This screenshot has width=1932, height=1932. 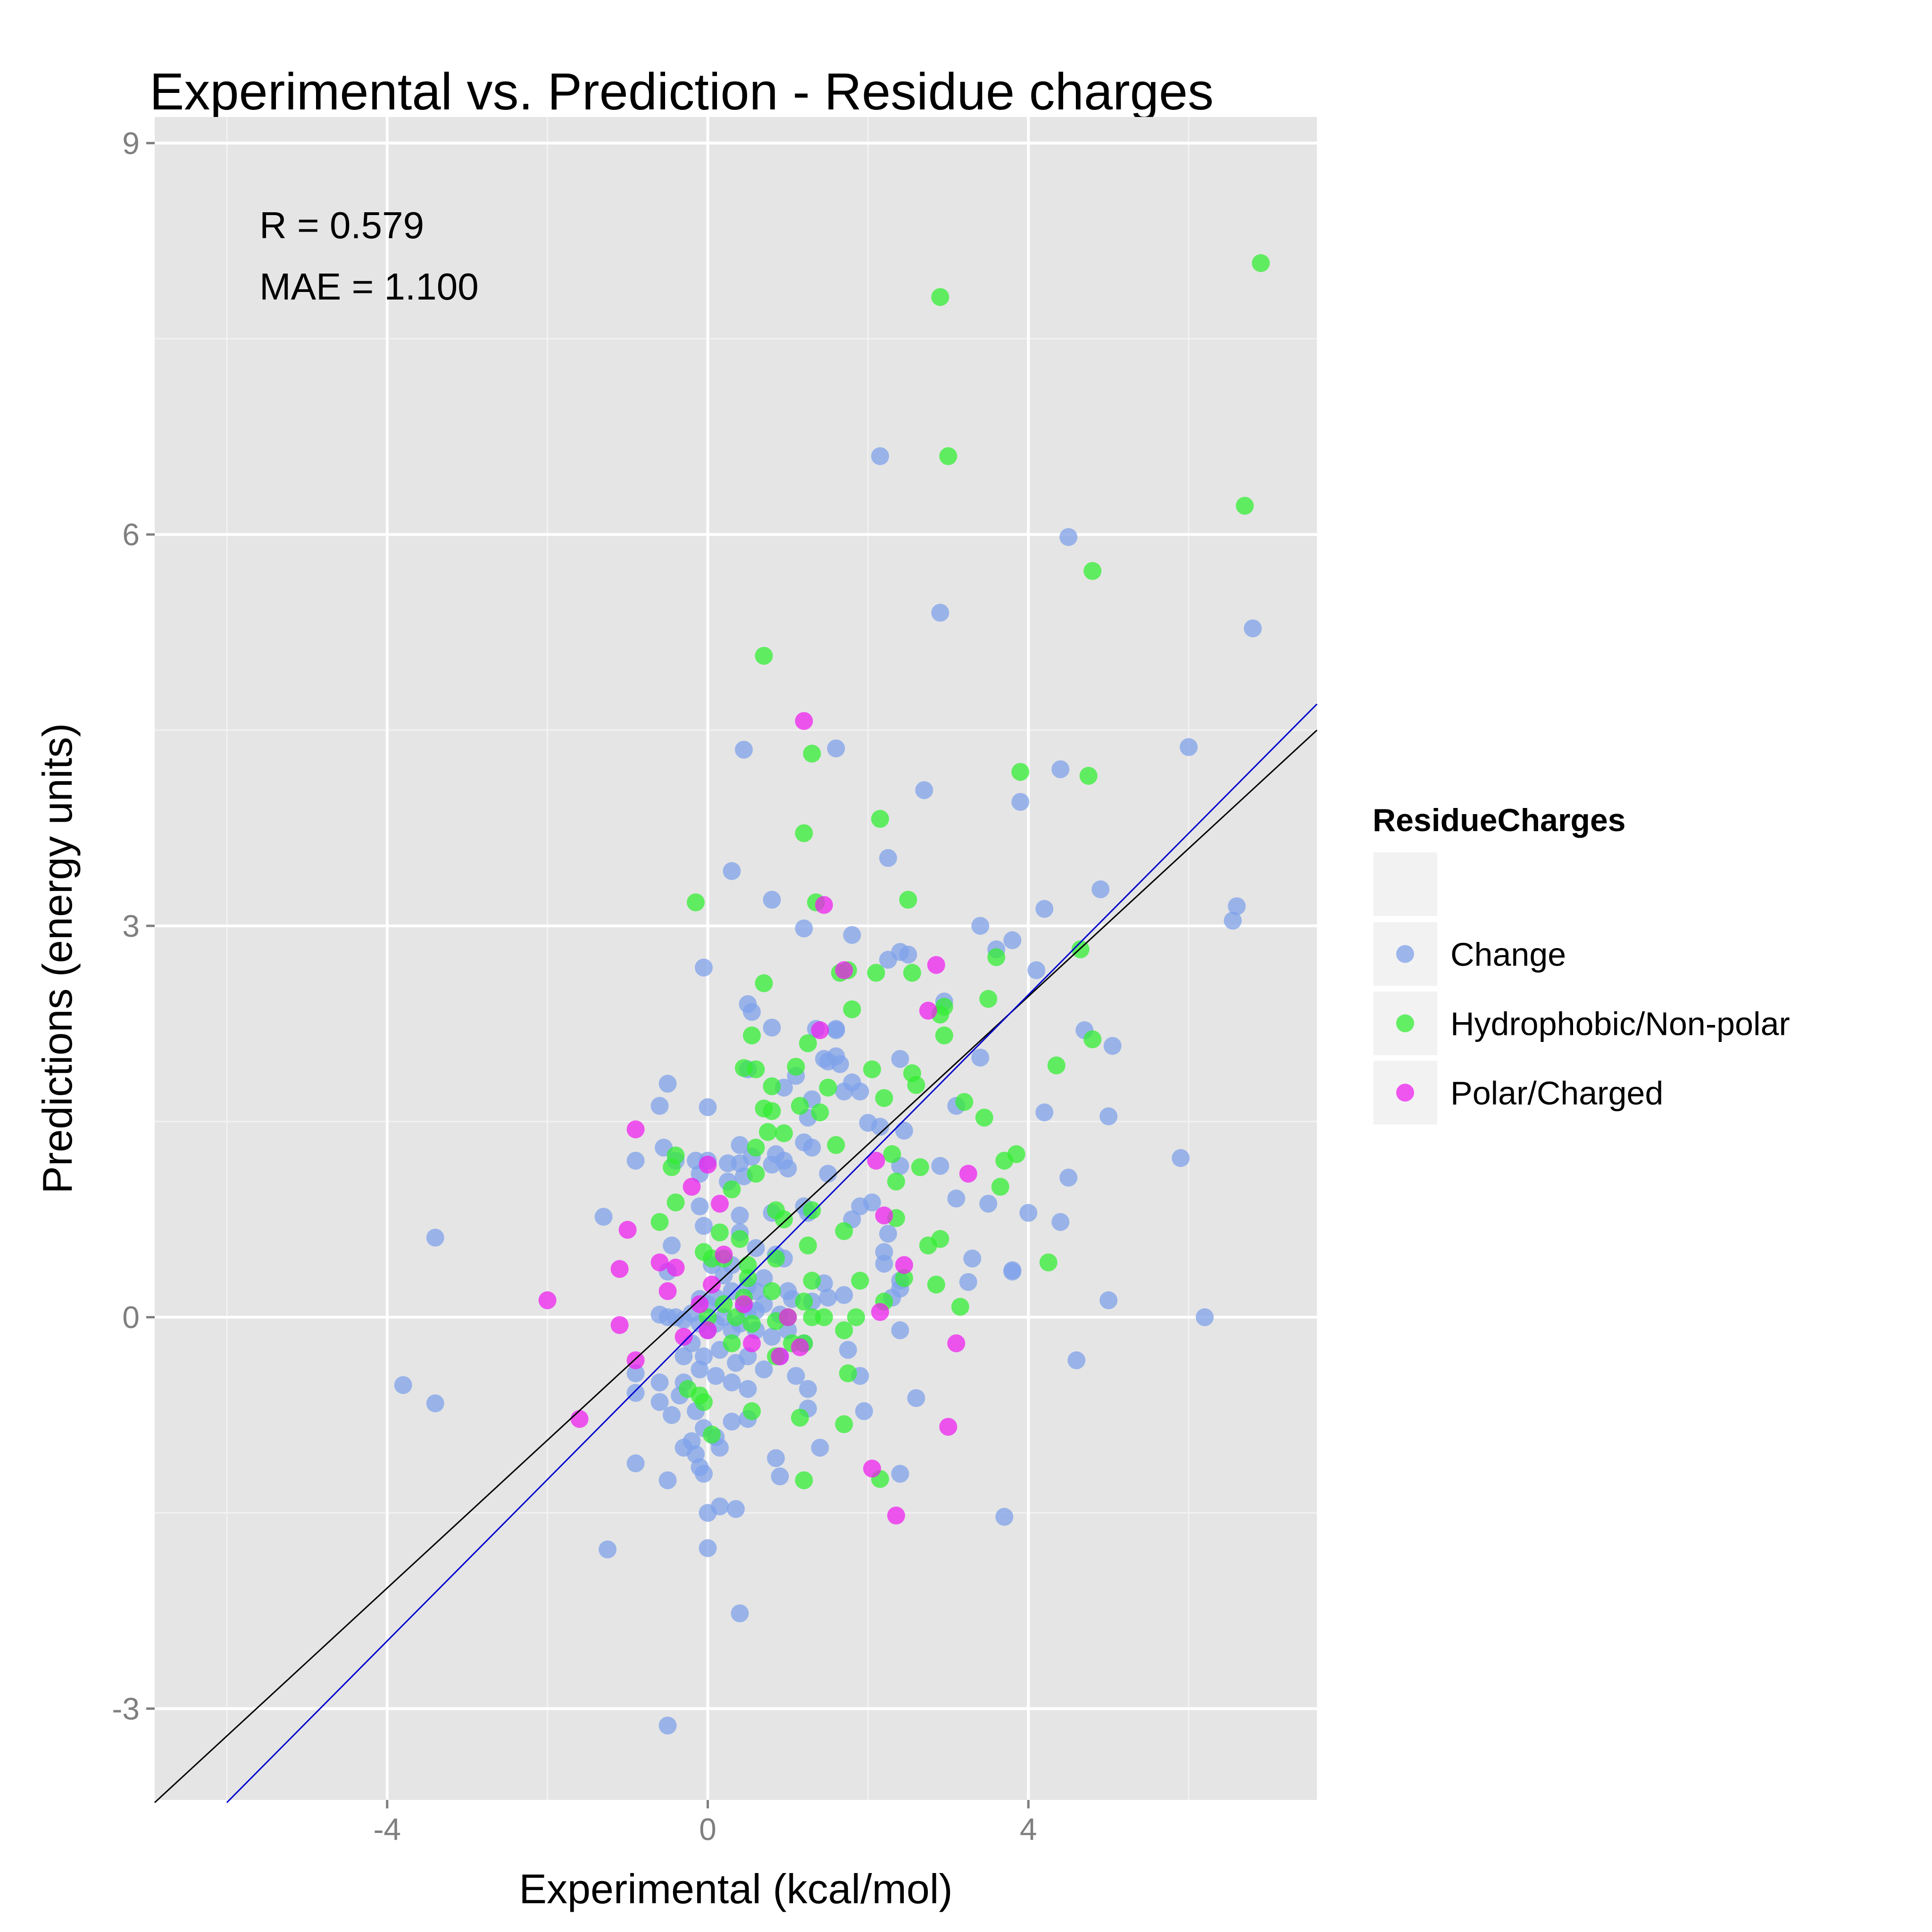 What do you see at coordinates (57, 959) in the screenshot?
I see `y-axis-title: Predictions (energy units)` at bounding box center [57, 959].